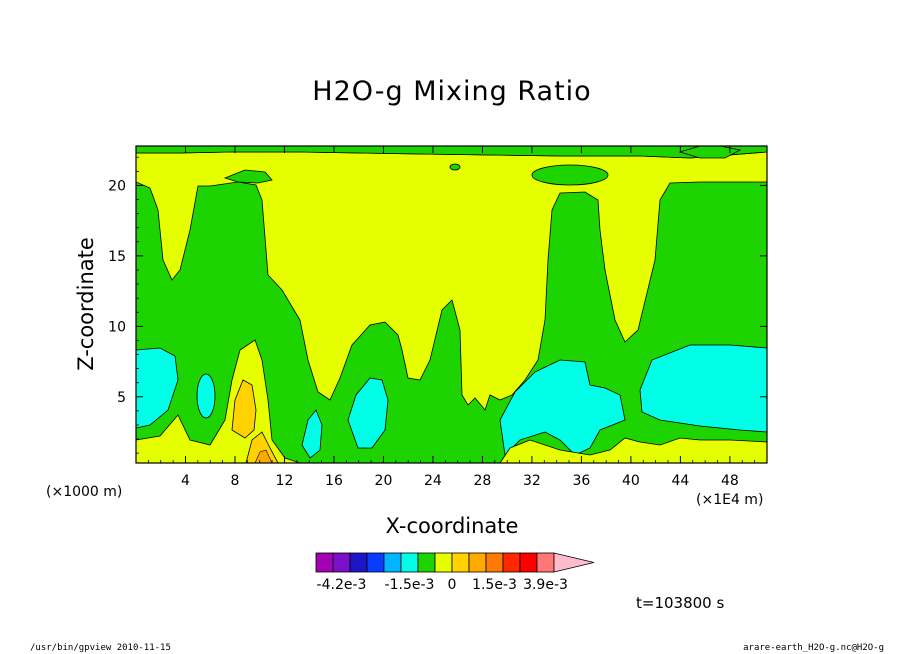 This screenshot has height=654, width=904. I want to click on chart-title: H2O-g Mixing Ratio, so click(452, 91).